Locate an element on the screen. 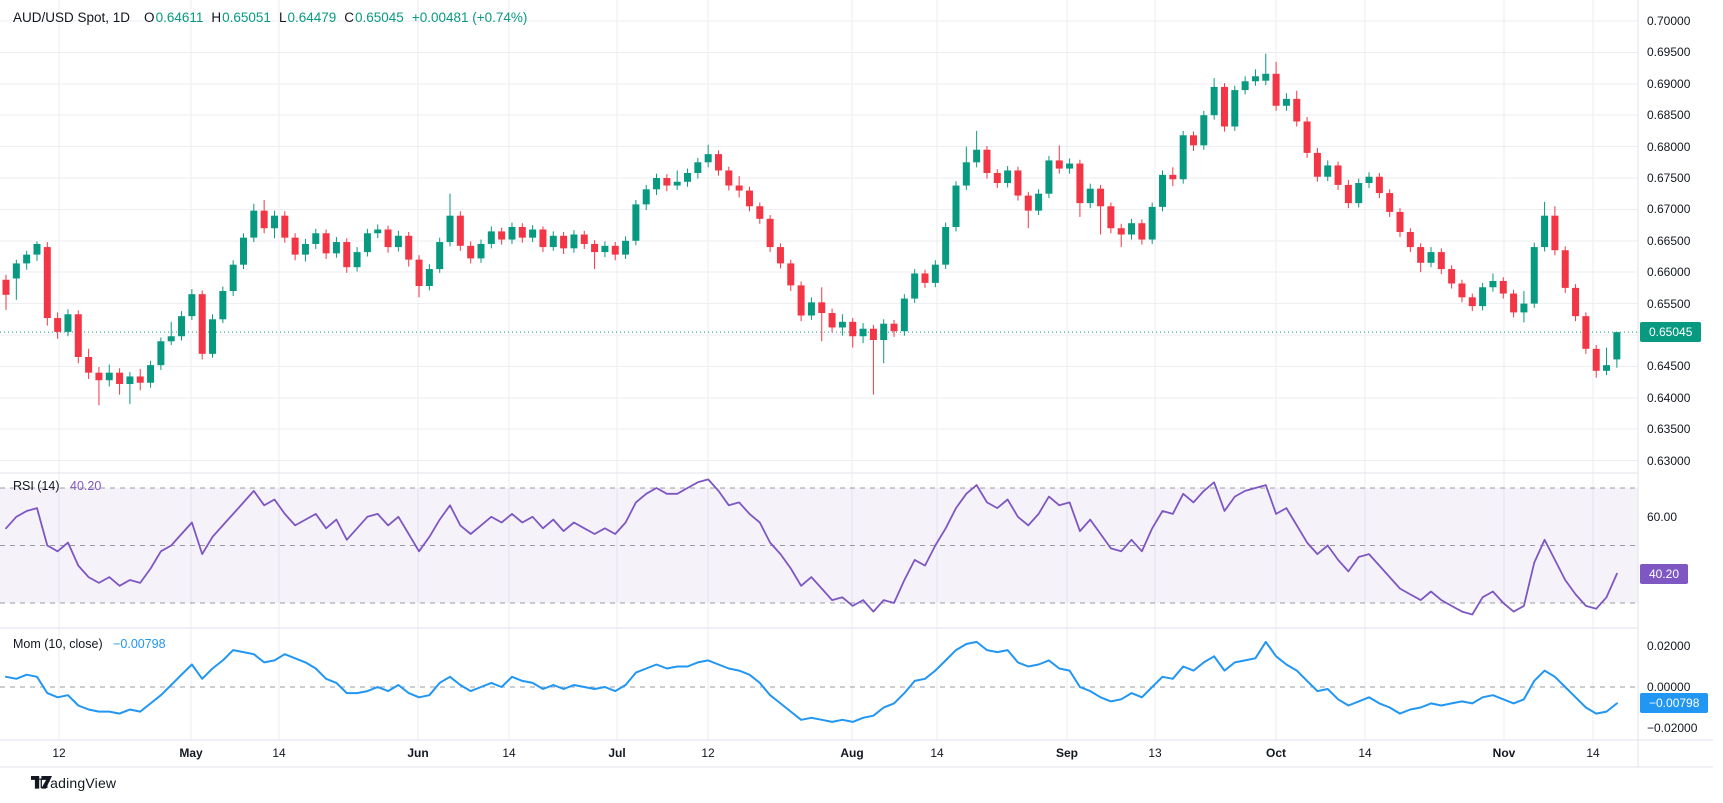 The width and height of the screenshot is (1723, 803). tradingview-logo-text: TradingView is located at coordinates (77, 783).